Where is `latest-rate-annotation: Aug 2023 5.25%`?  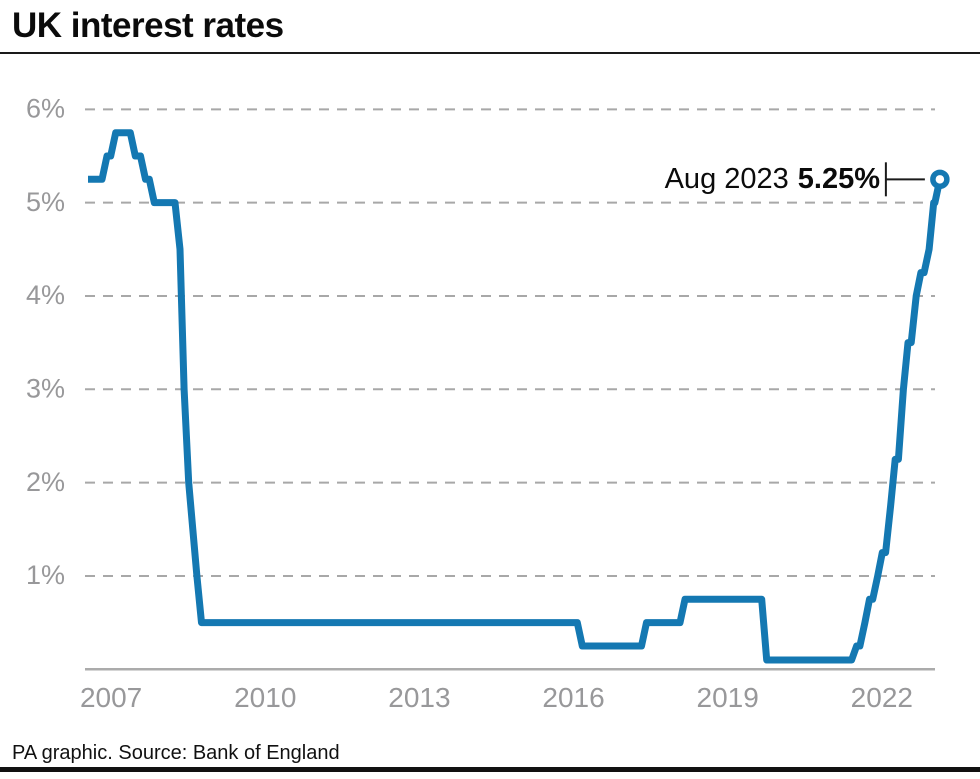 latest-rate-annotation: Aug 2023 5.25% is located at coordinates (772, 179).